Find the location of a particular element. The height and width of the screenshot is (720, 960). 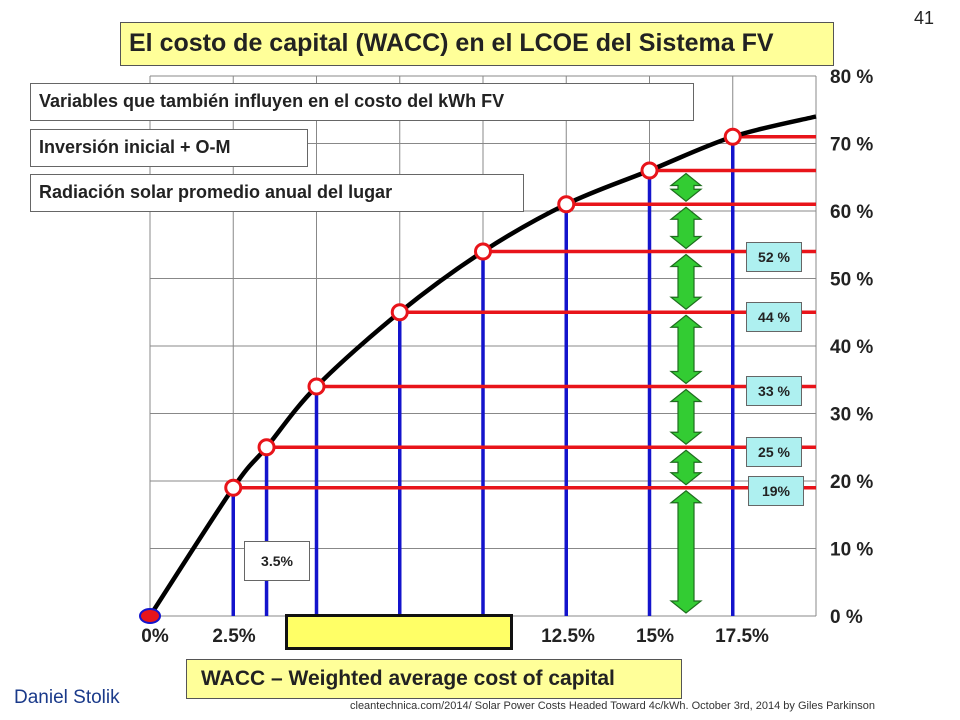

highlighted-wacc-range is located at coordinates (399, 632).